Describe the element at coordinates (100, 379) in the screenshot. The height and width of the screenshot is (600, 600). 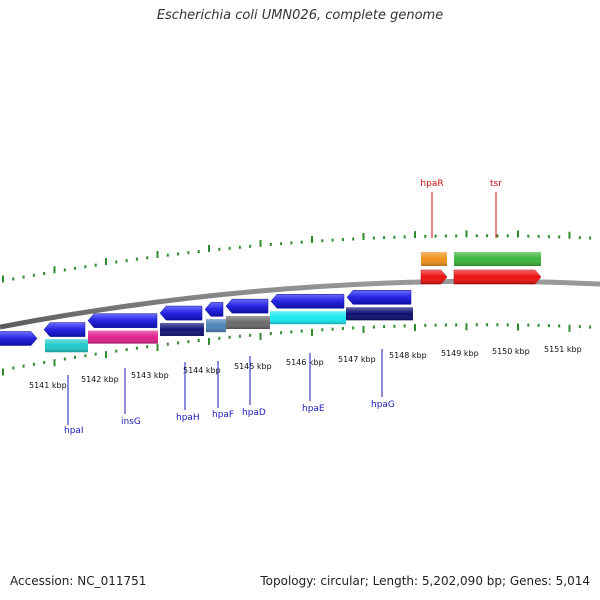
I see `position-label: 5142 kbp` at that location.